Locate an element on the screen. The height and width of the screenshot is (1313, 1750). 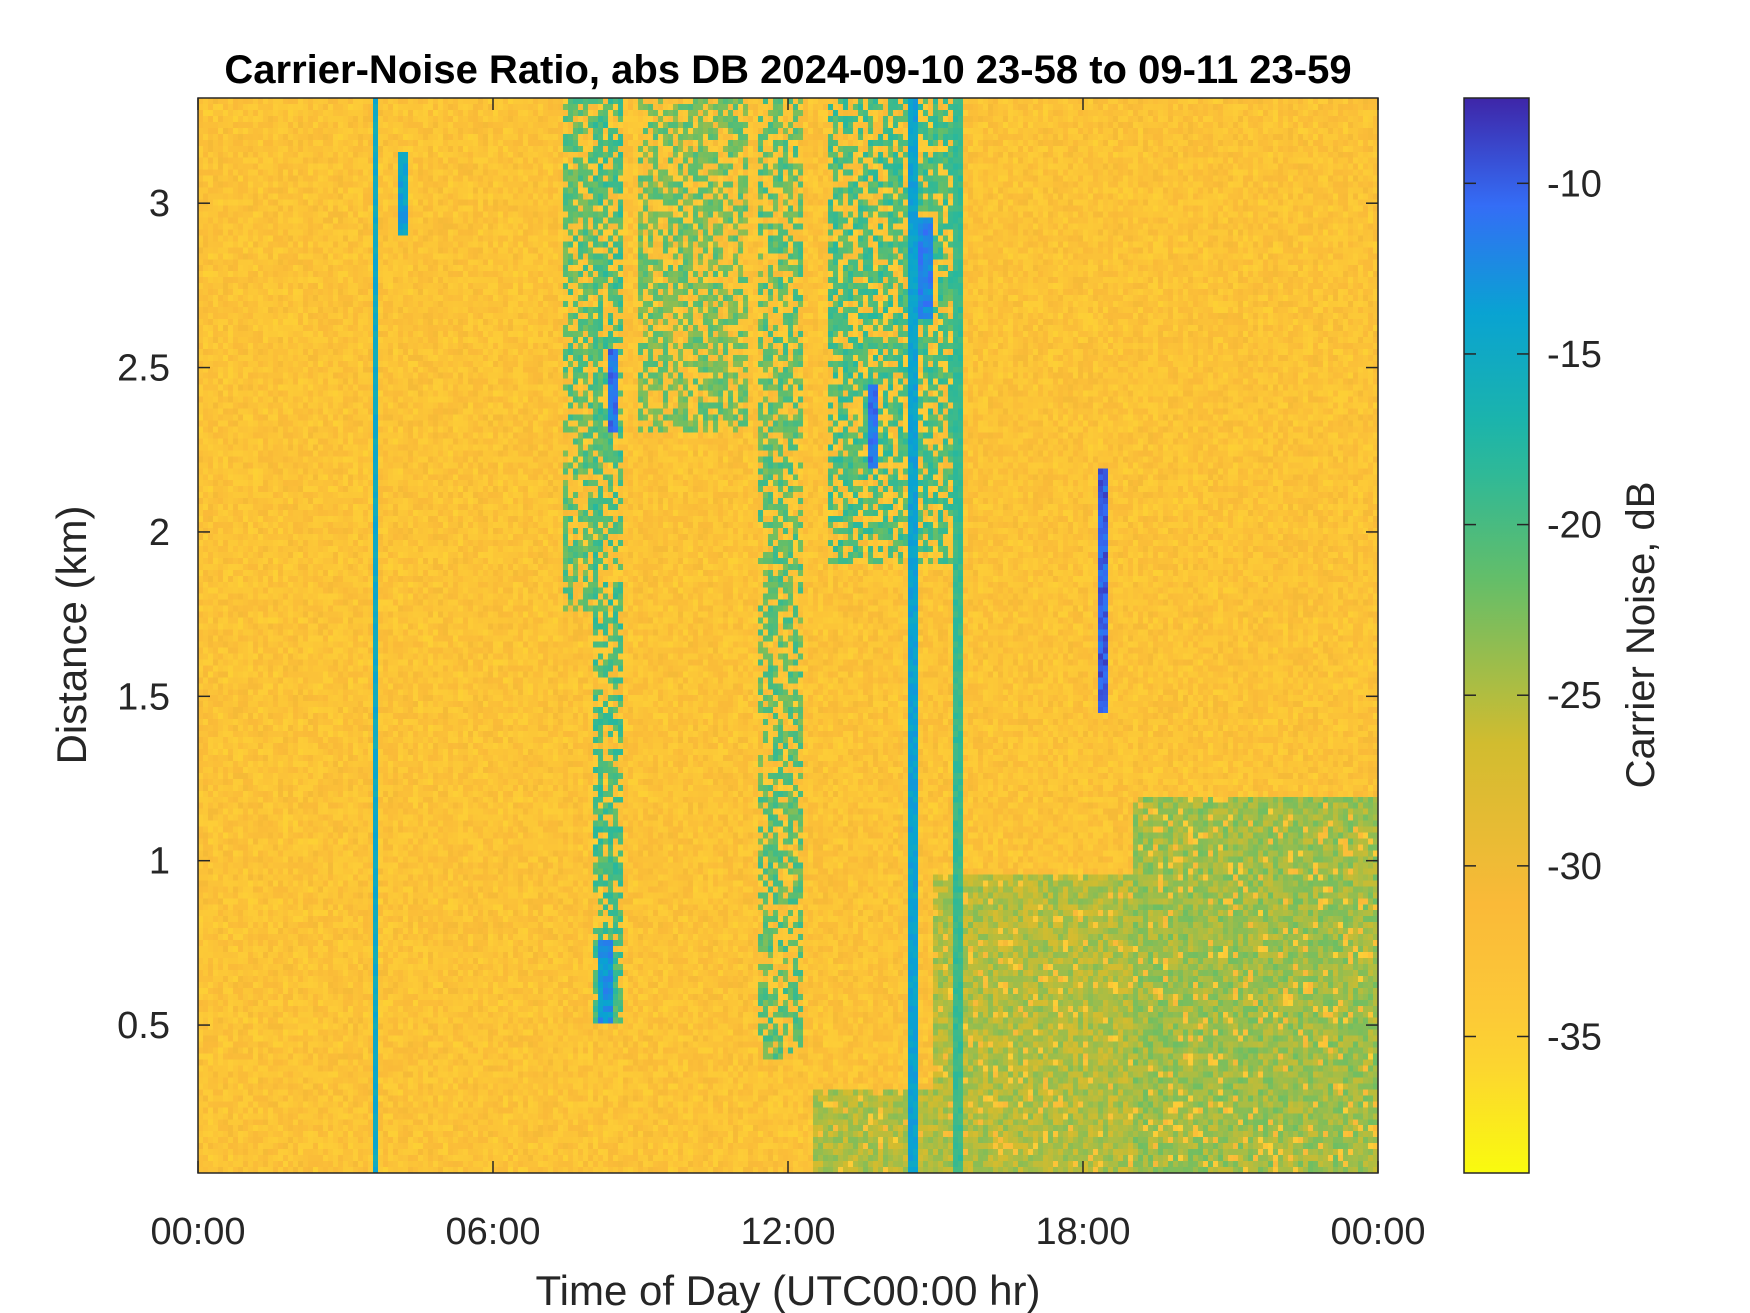
colorbar-label: Carrier Noise, dB is located at coordinates (1641, 635).